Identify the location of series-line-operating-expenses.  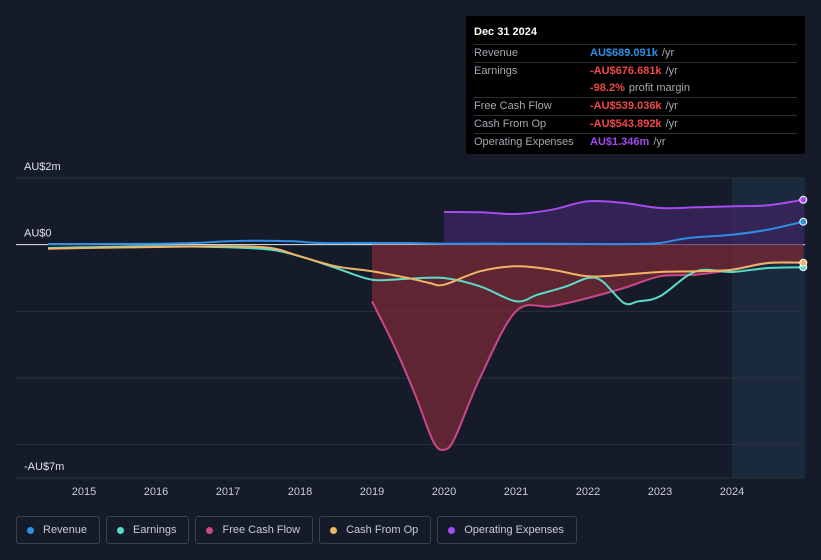
(623, 207).